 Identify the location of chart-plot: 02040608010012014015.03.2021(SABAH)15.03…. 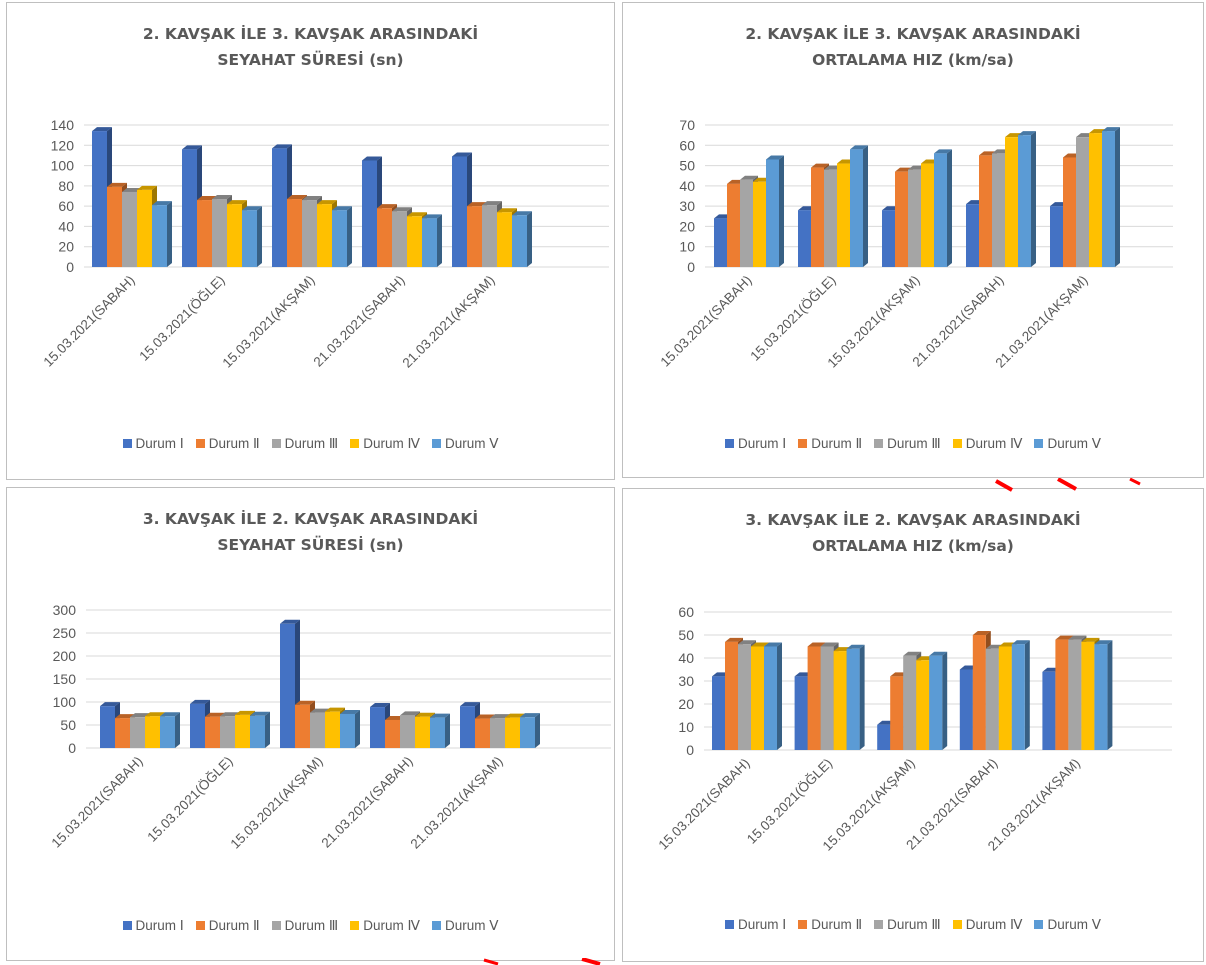
(325, 244).